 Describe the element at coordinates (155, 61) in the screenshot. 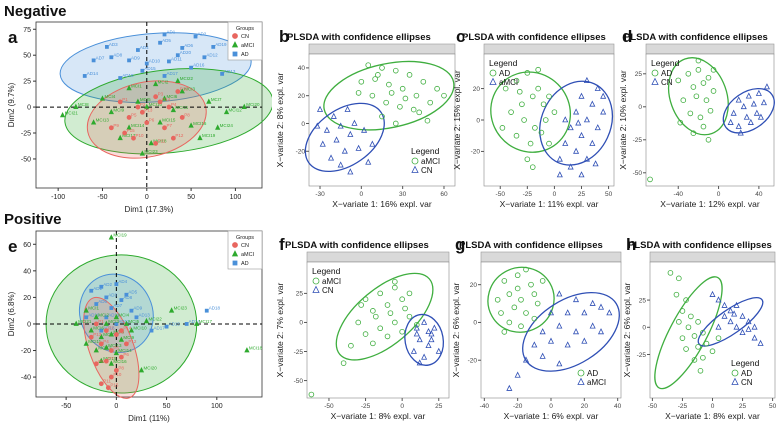

I see `point-label-ad: AD10` at that location.